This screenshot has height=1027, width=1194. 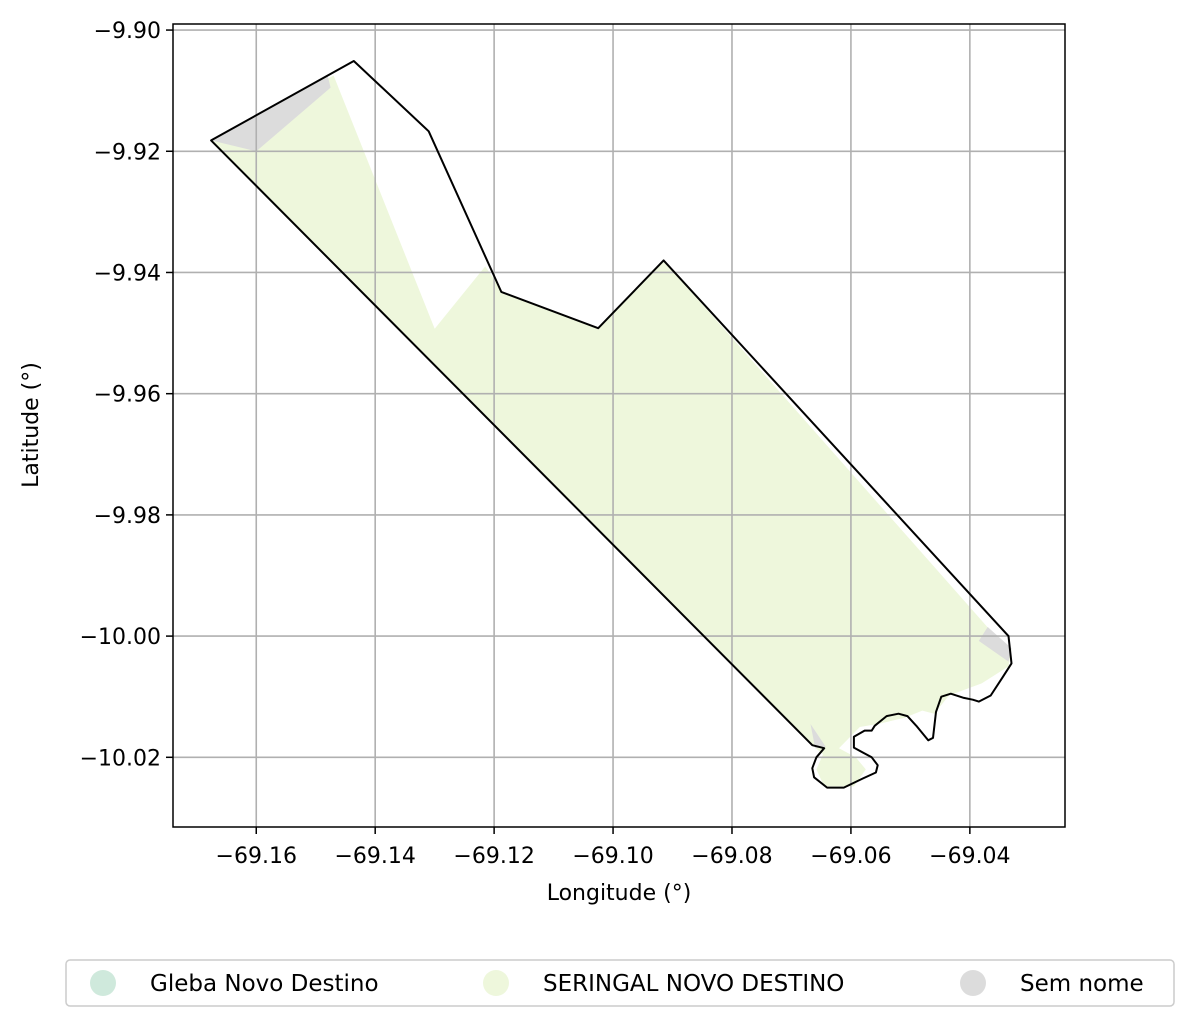 I want to click on legend-label-seringal-novo-destino: SERINGAL NOVO DESTINO, so click(x=693, y=984).